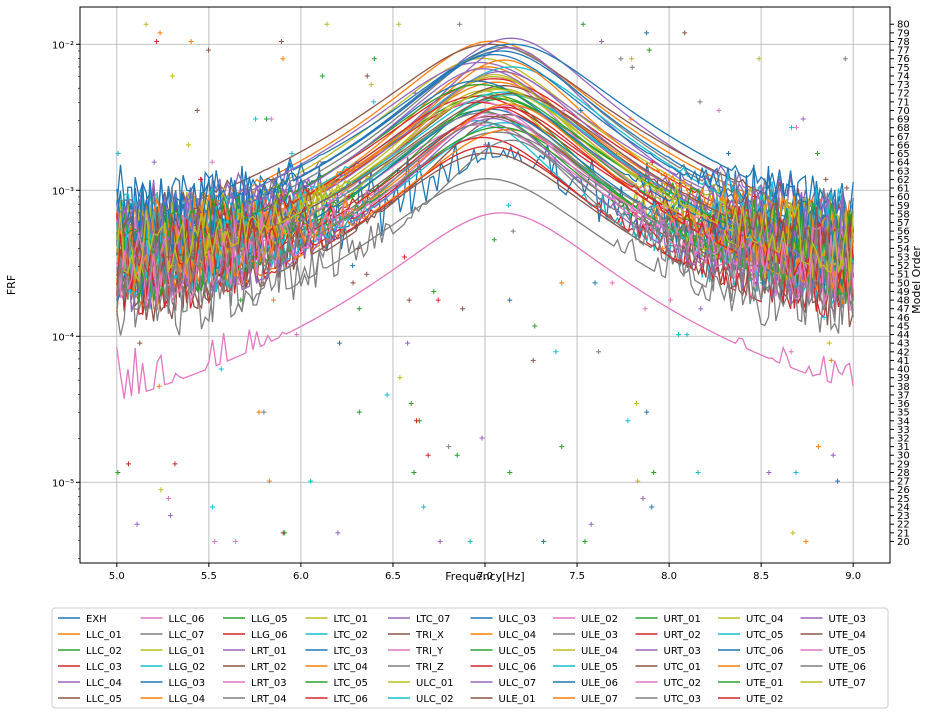 The height and width of the screenshot is (715, 930). Describe the element at coordinates (517, 699) in the screenshot. I see `legend-label: ULE_01` at that location.